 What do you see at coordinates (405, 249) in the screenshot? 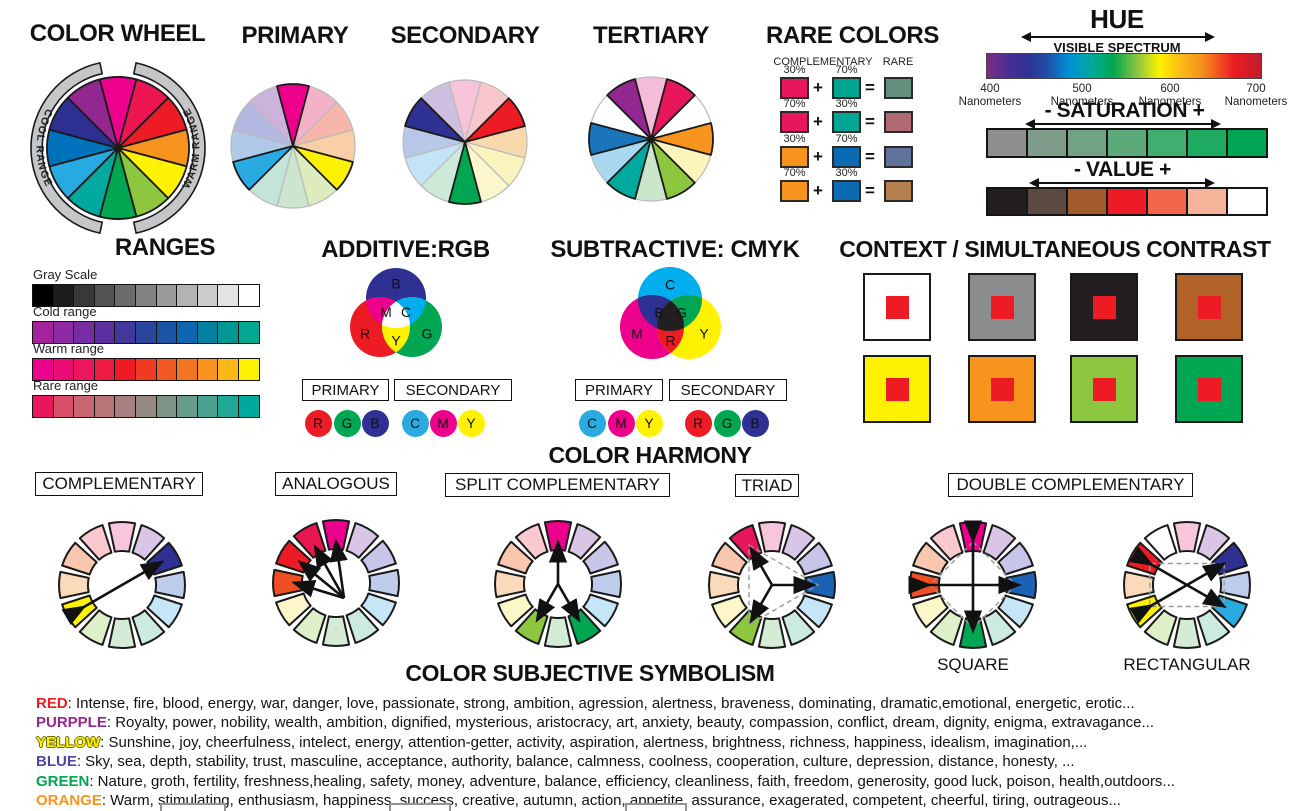
I see `additive-title: ADDITIVE:RGB` at bounding box center [405, 249].